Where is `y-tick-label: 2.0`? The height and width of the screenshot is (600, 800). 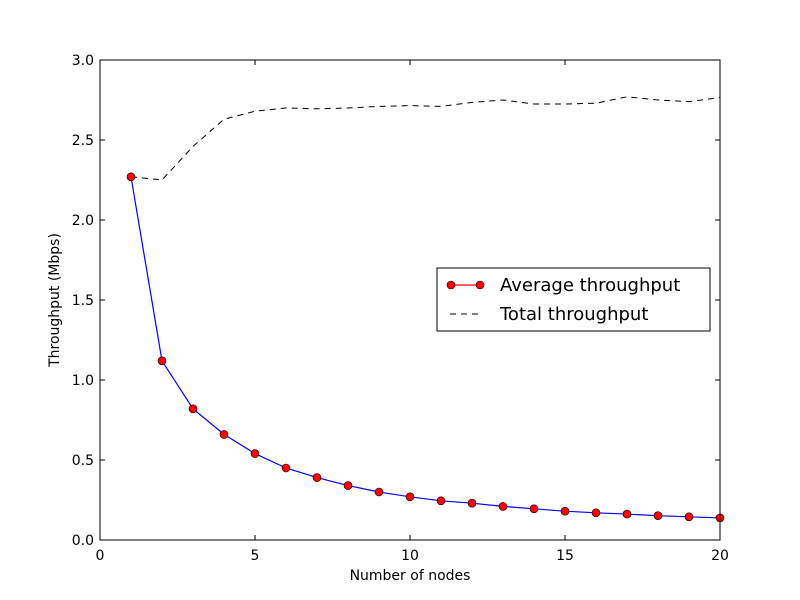 y-tick-label: 2.0 is located at coordinates (83, 221).